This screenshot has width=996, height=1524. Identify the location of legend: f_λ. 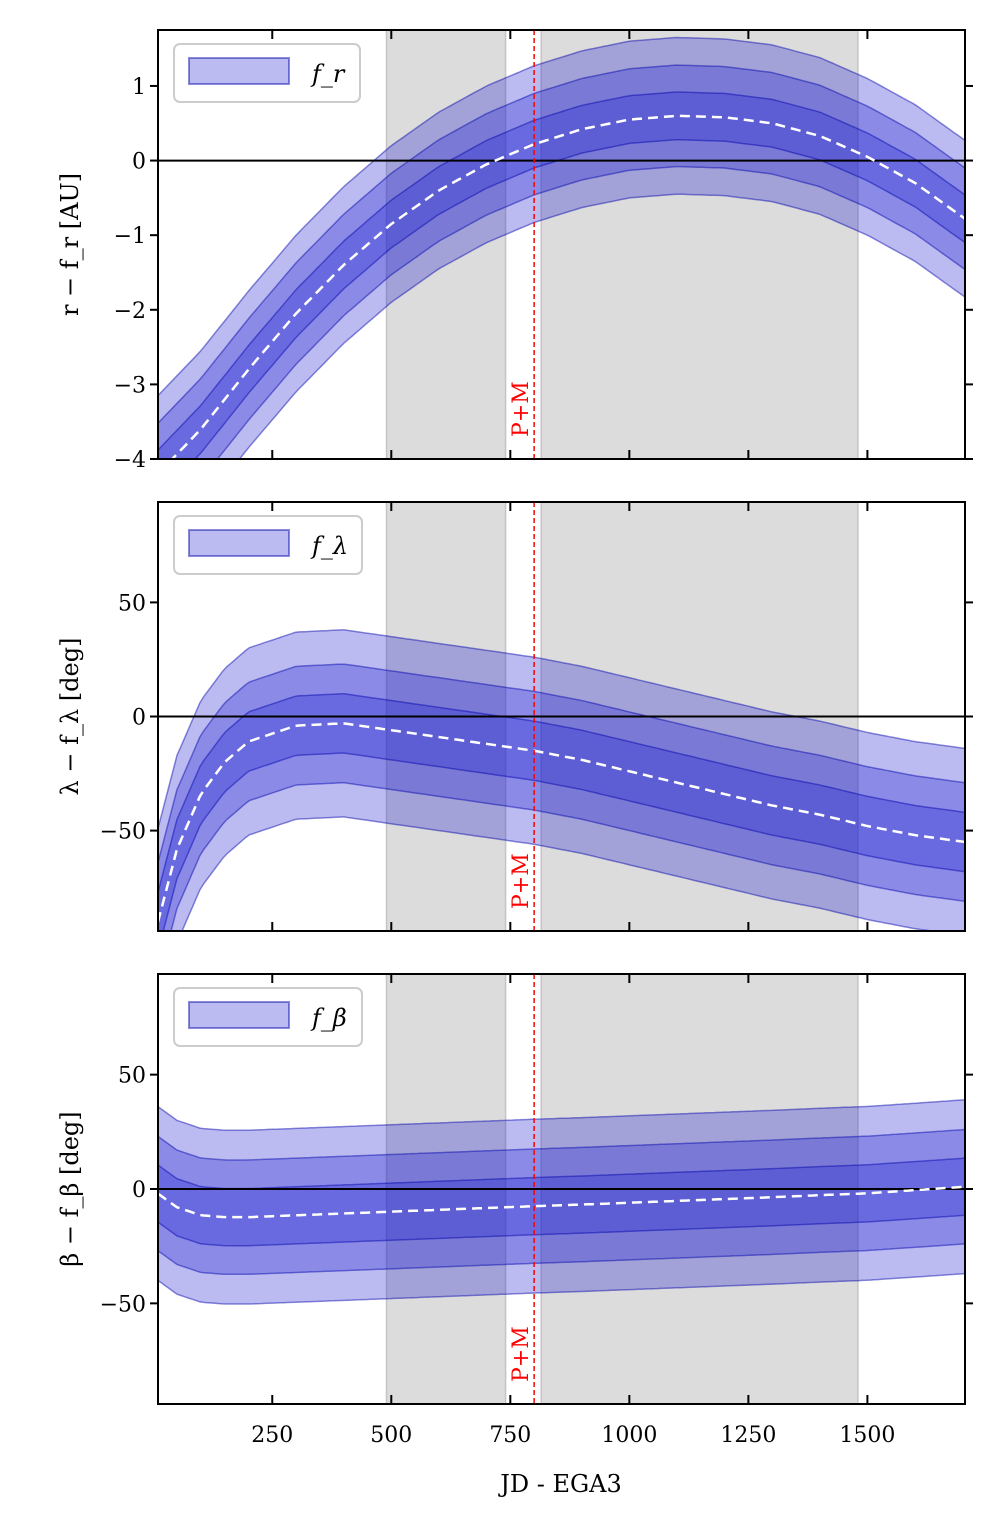
(268, 545).